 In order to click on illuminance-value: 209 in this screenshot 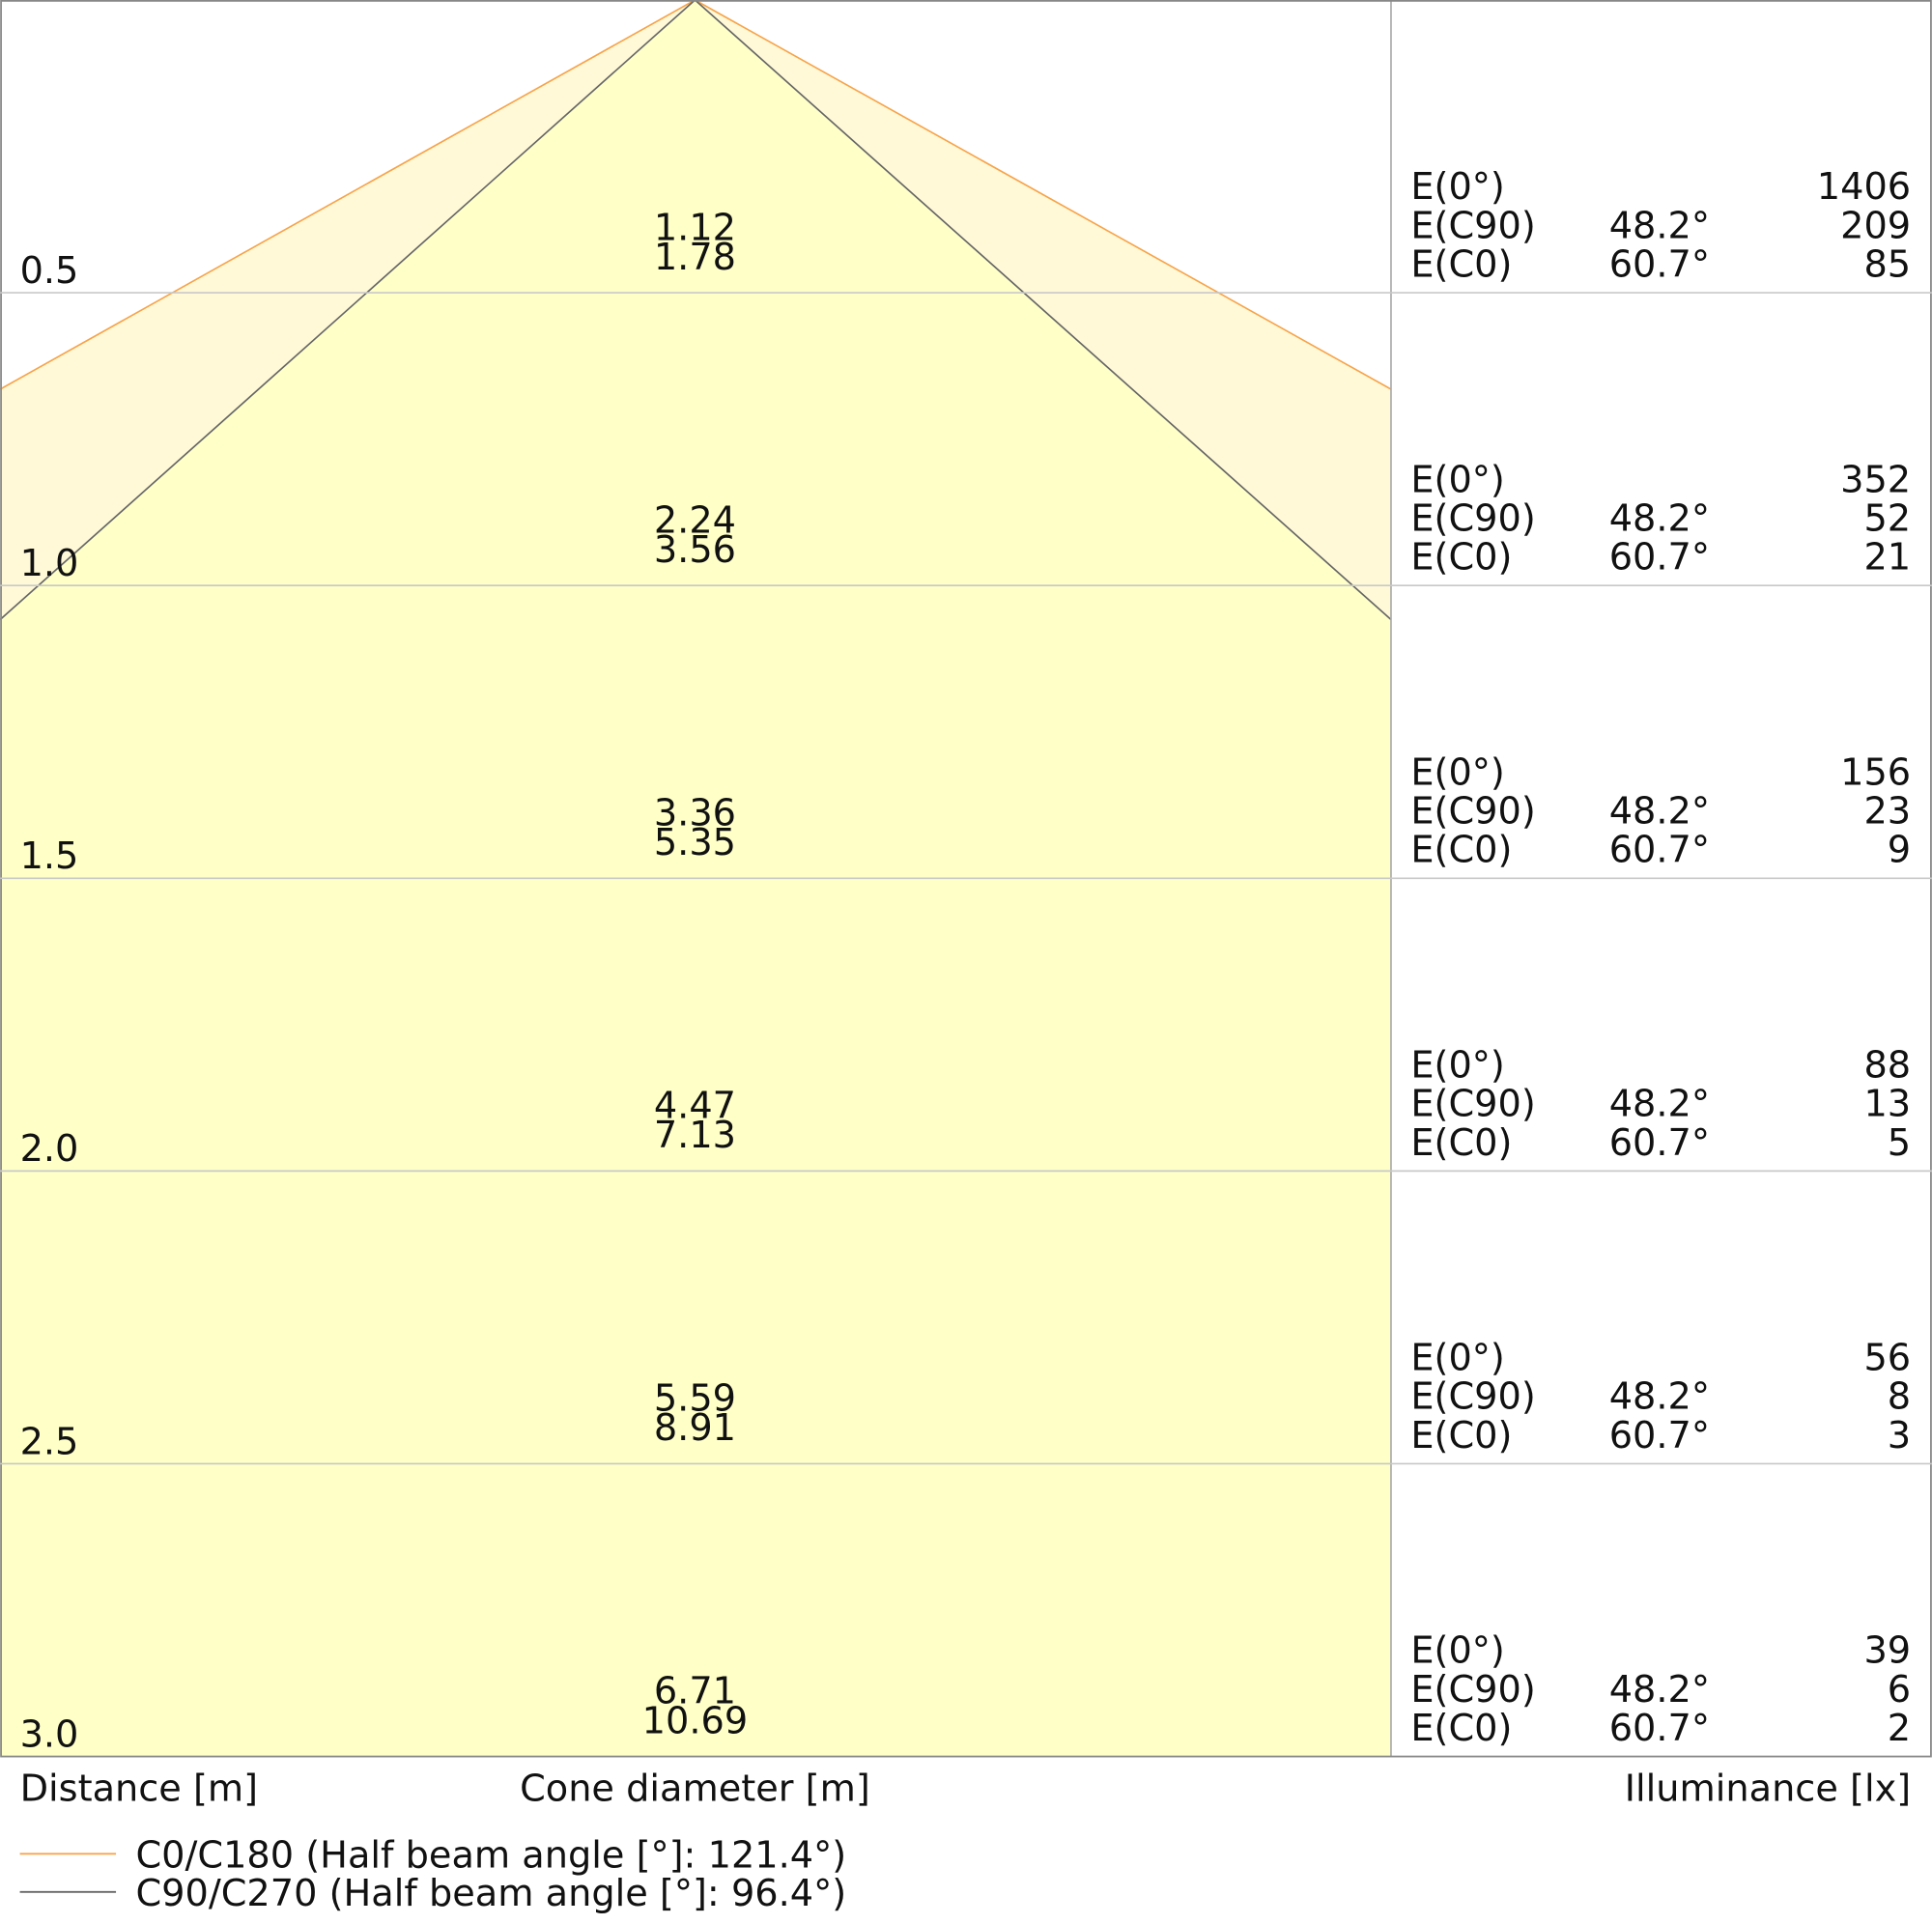, I will do `click(1875, 225)`.